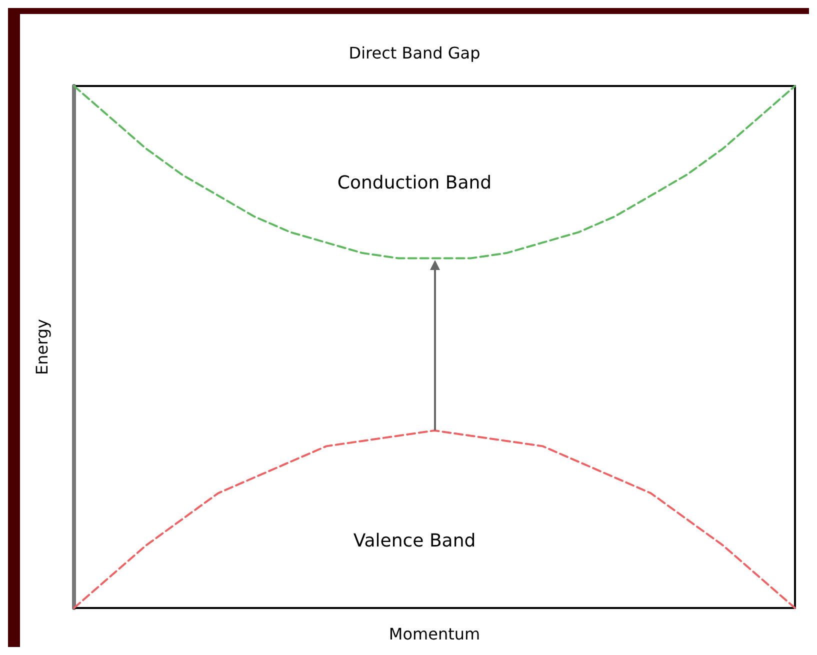 This screenshot has height=655, width=817. What do you see at coordinates (414, 541) in the screenshot?
I see `annotation: Valence Band` at bounding box center [414, 541].